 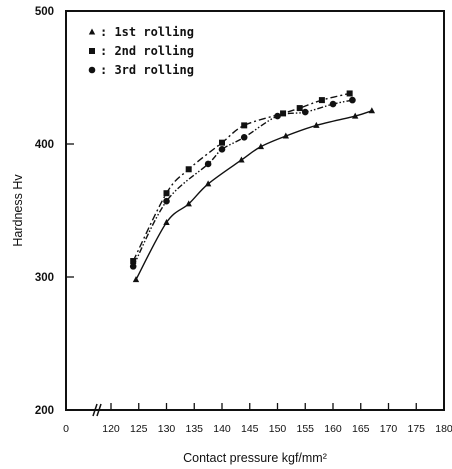 I want to click on x-tick-label: 165, so click(x=361, y=429).